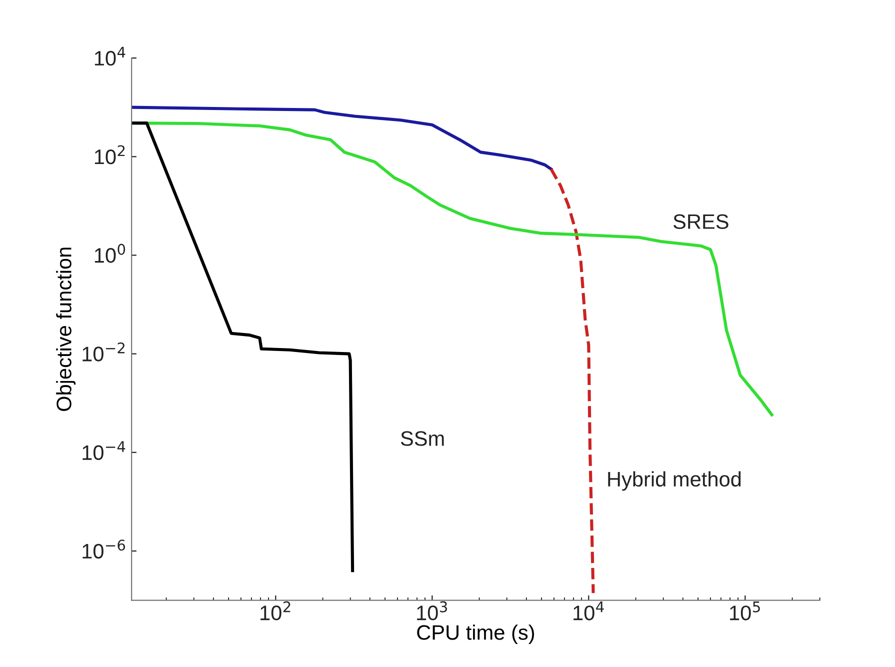 The image size is (895, 667). I want to click on series-label: Hybrid method, so click(674, 481).